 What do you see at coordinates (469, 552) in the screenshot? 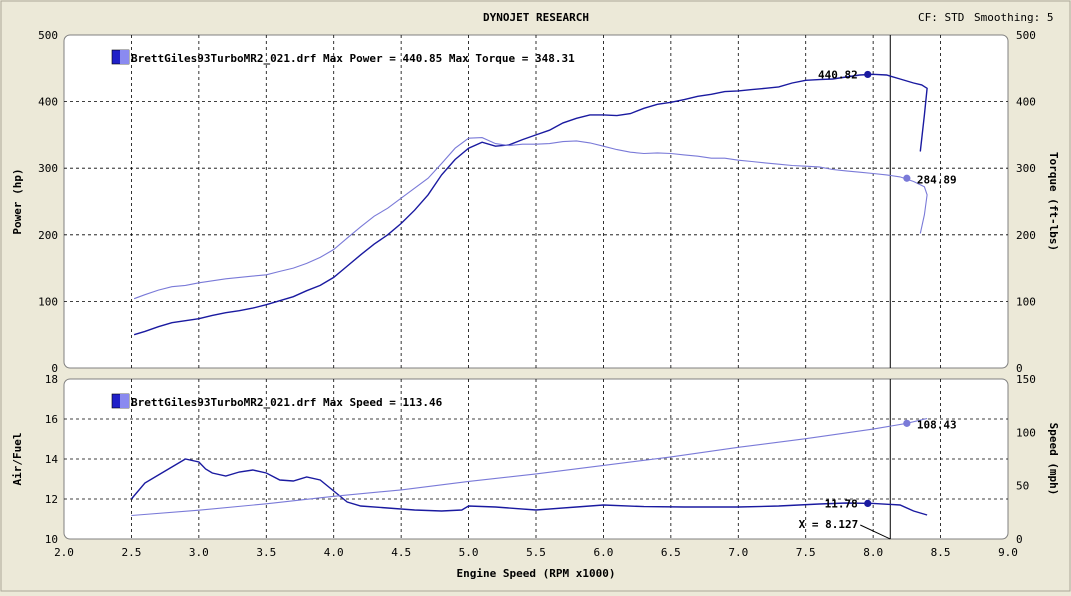
I see `x-tick-label: 5.0` at bounding box center [469, 552].